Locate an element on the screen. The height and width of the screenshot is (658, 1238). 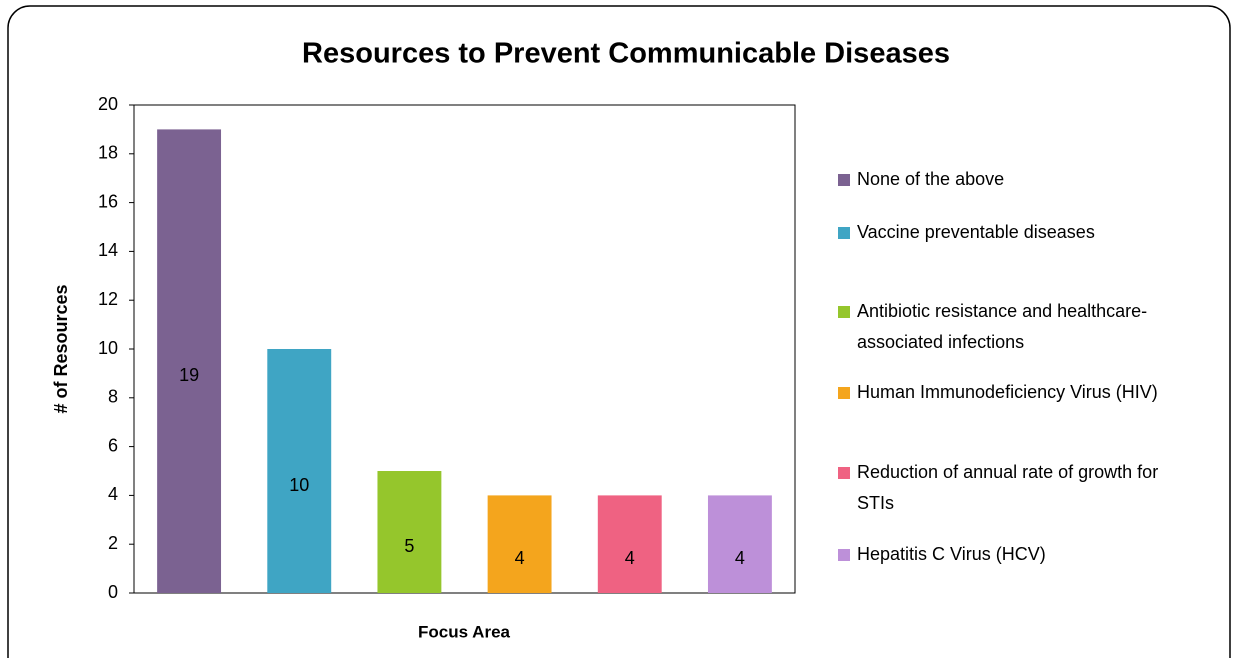
y-tick-label: 4 is located at coordinates (113, 494).